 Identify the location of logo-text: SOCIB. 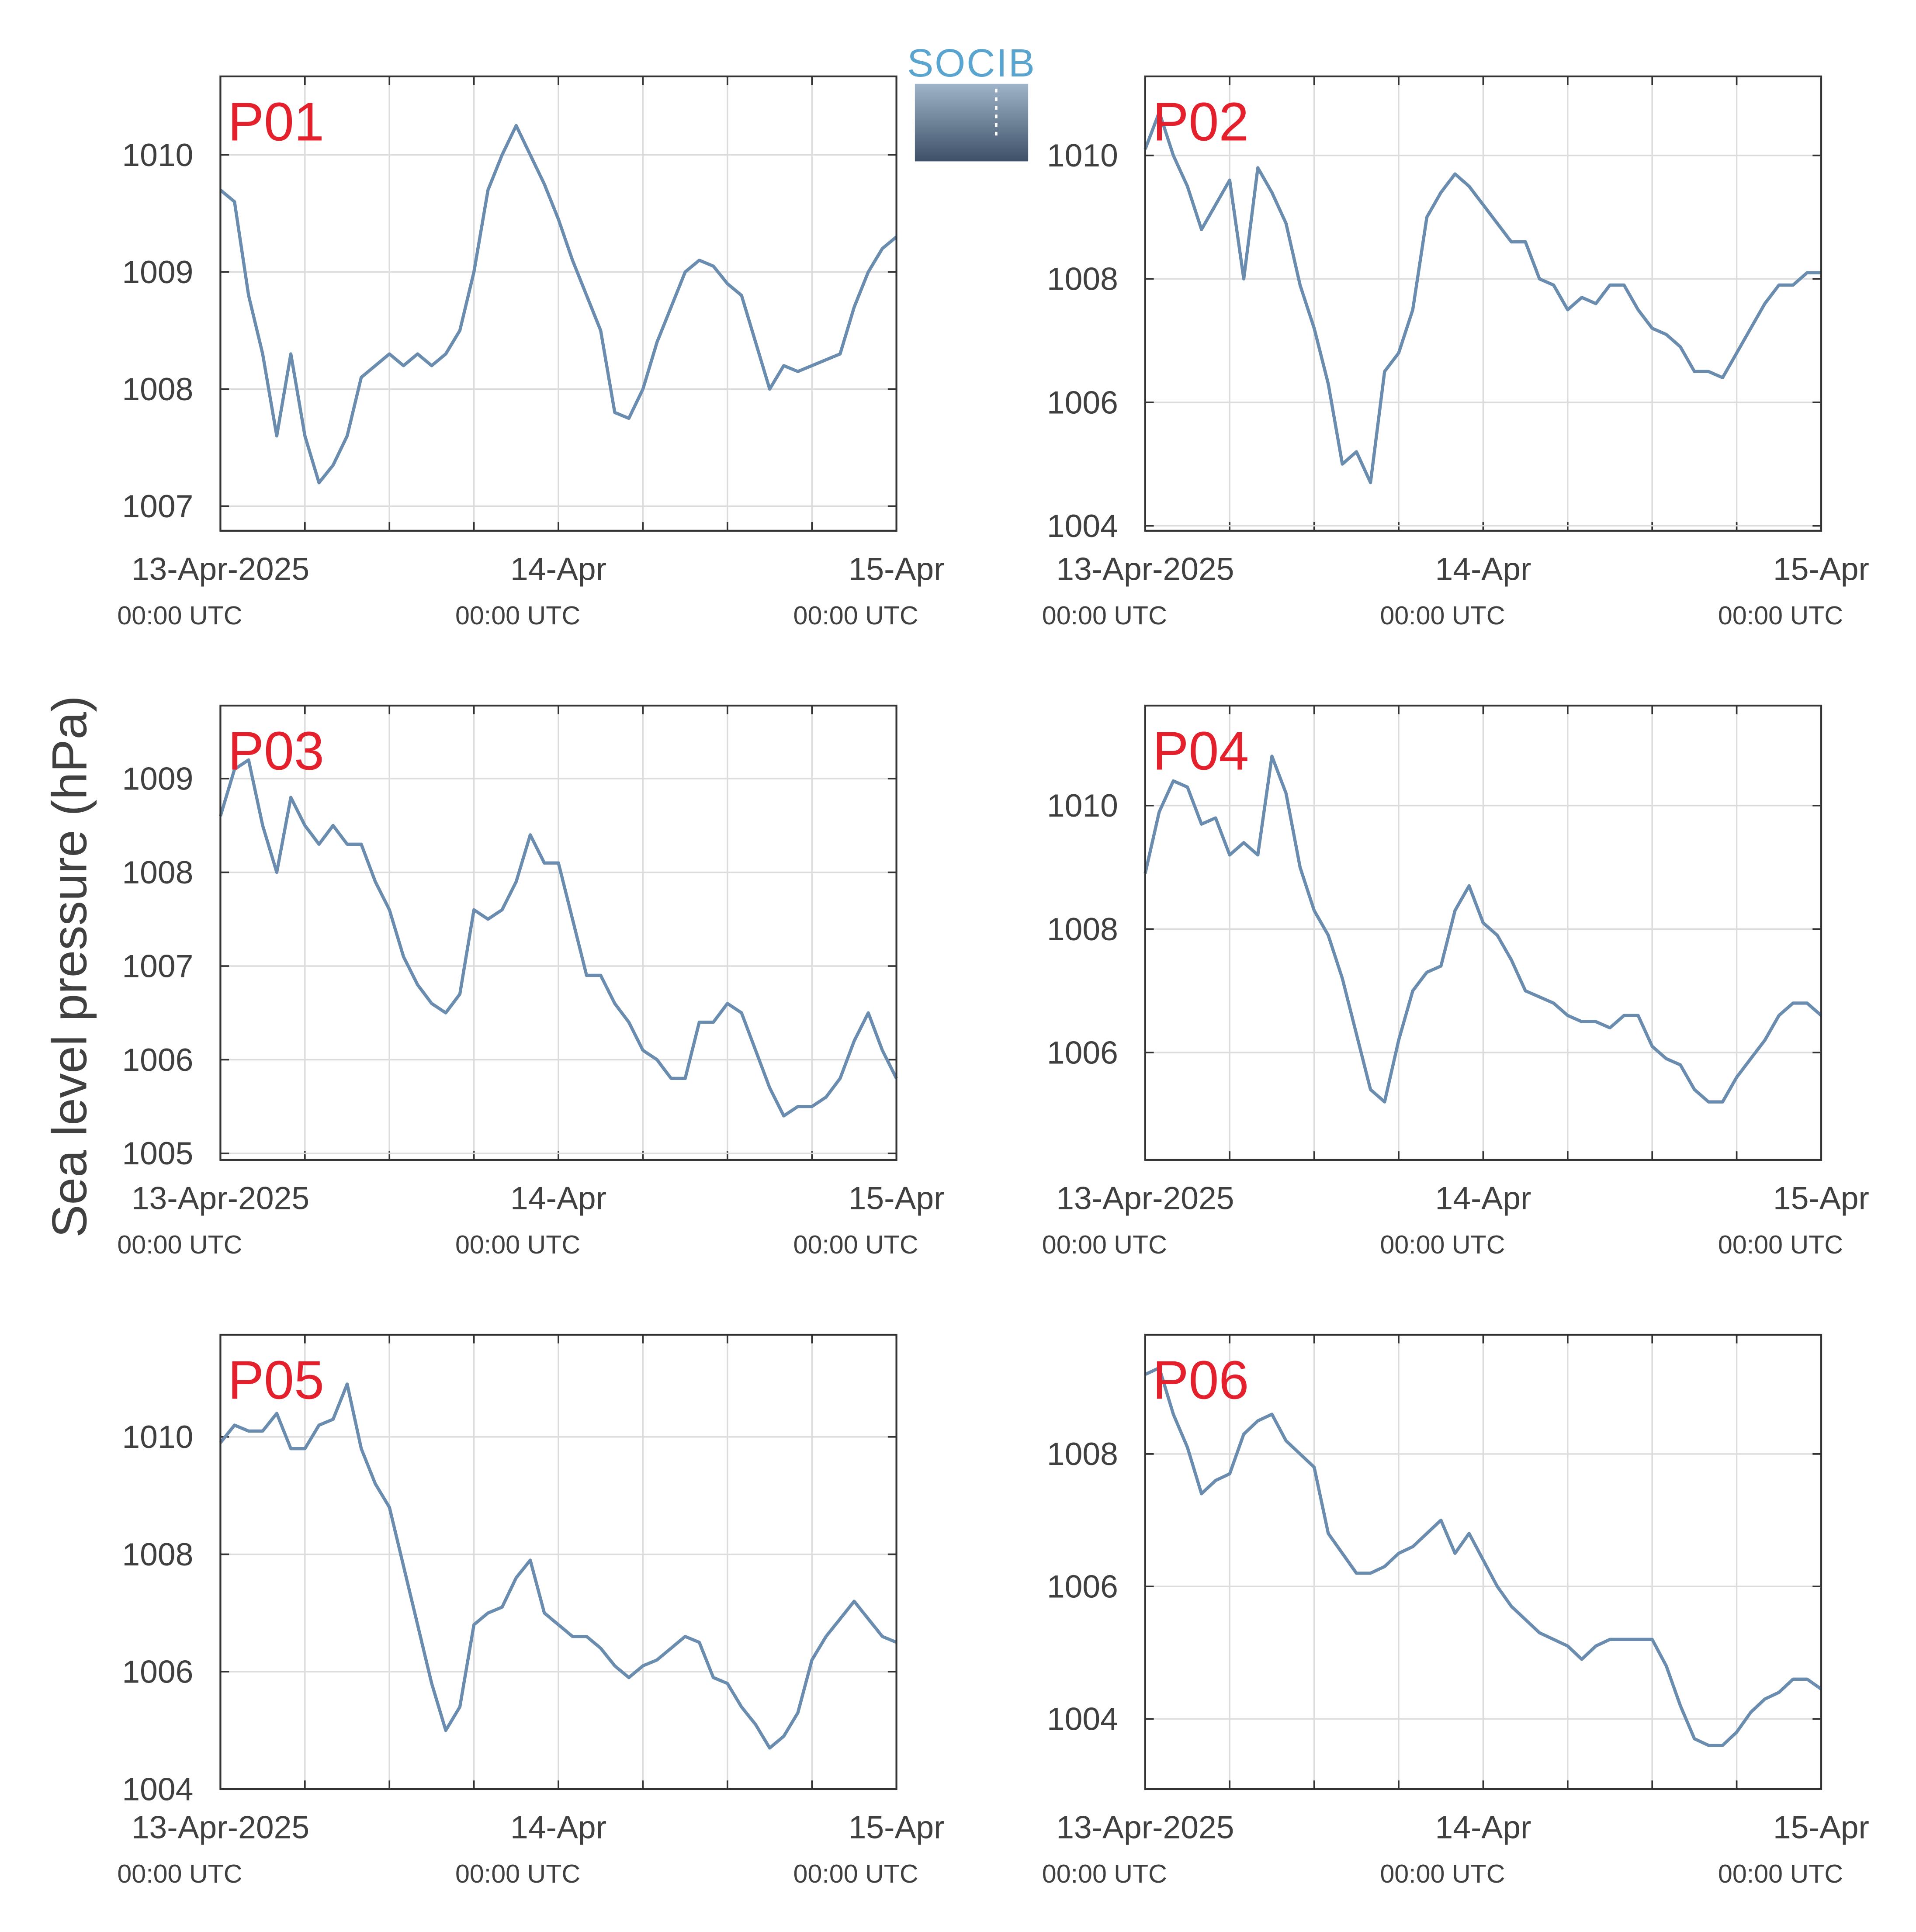
(971, 63).